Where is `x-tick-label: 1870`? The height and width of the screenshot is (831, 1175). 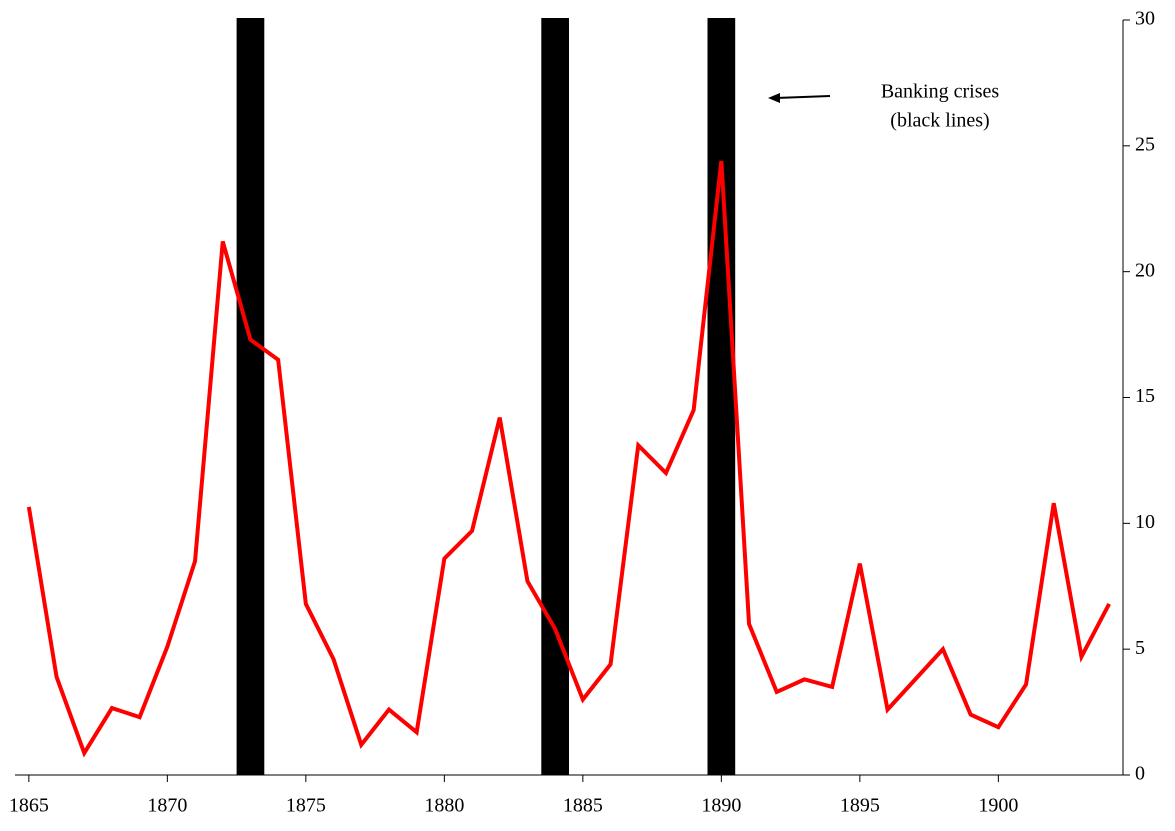
x-tick-label: 1870 is located at coordinates (167, 806).